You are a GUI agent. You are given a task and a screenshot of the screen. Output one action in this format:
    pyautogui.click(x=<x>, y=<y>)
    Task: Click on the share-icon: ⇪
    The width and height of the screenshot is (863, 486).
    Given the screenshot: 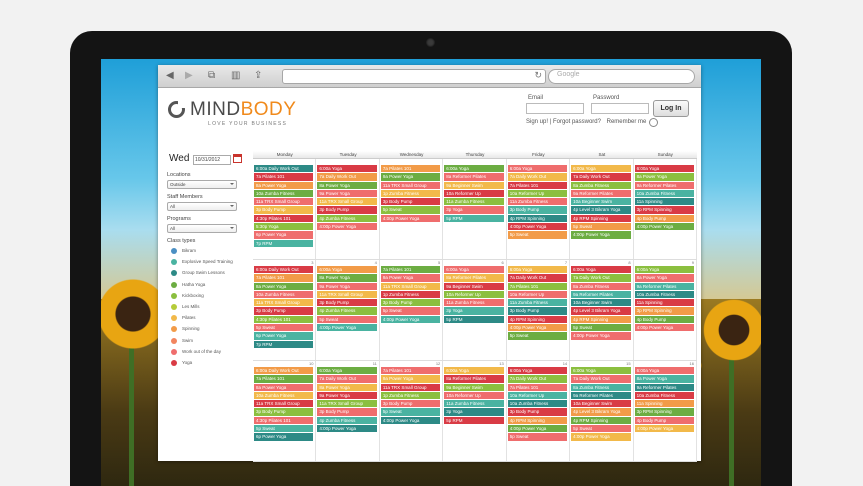 What is the action you would take?
    pyautogui.click(x=258, y=75)
    